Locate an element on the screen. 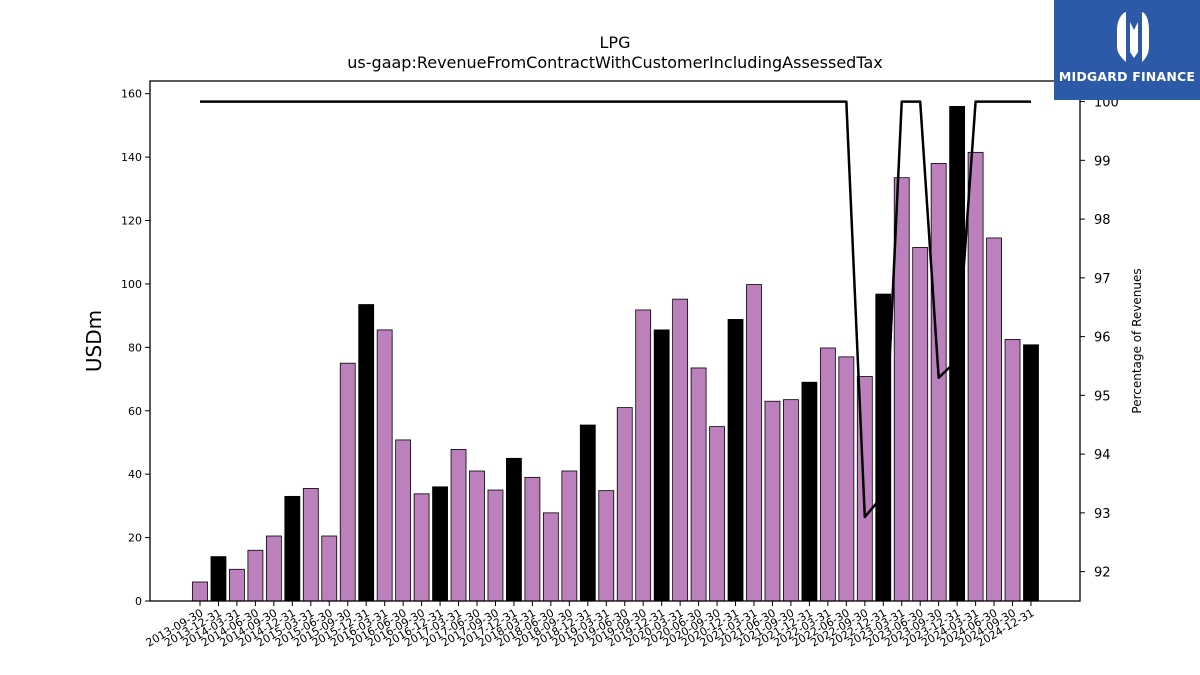 The width and height of the screenshot is (1200, 675). y2-tick-label-95: 95 is located at coordinates (1102, 396).